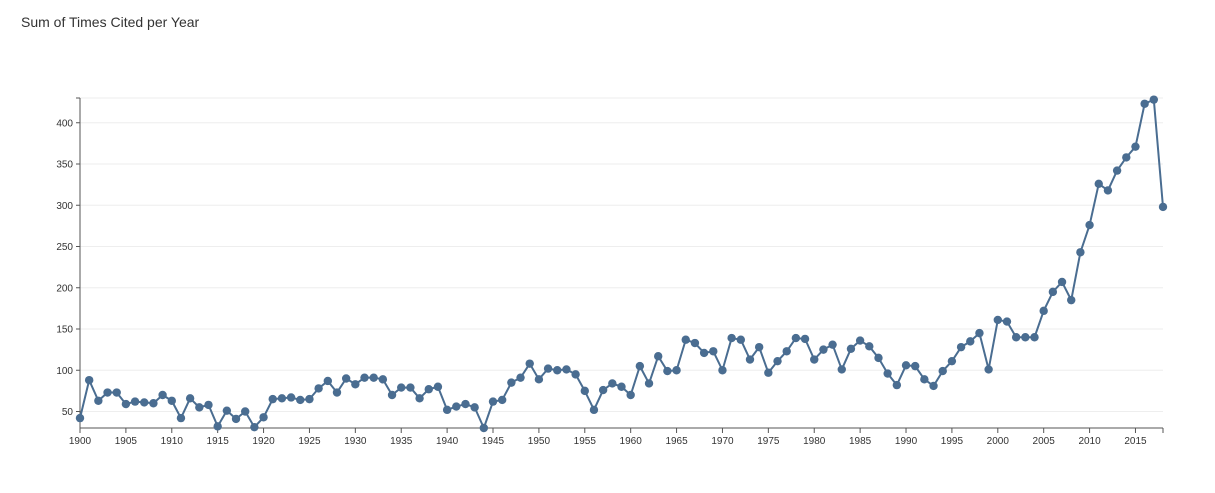  Describe the element at coordinates (110, 22) in the screenshot. I see `chart-title: Sum of Times Cited per Year` at that location.